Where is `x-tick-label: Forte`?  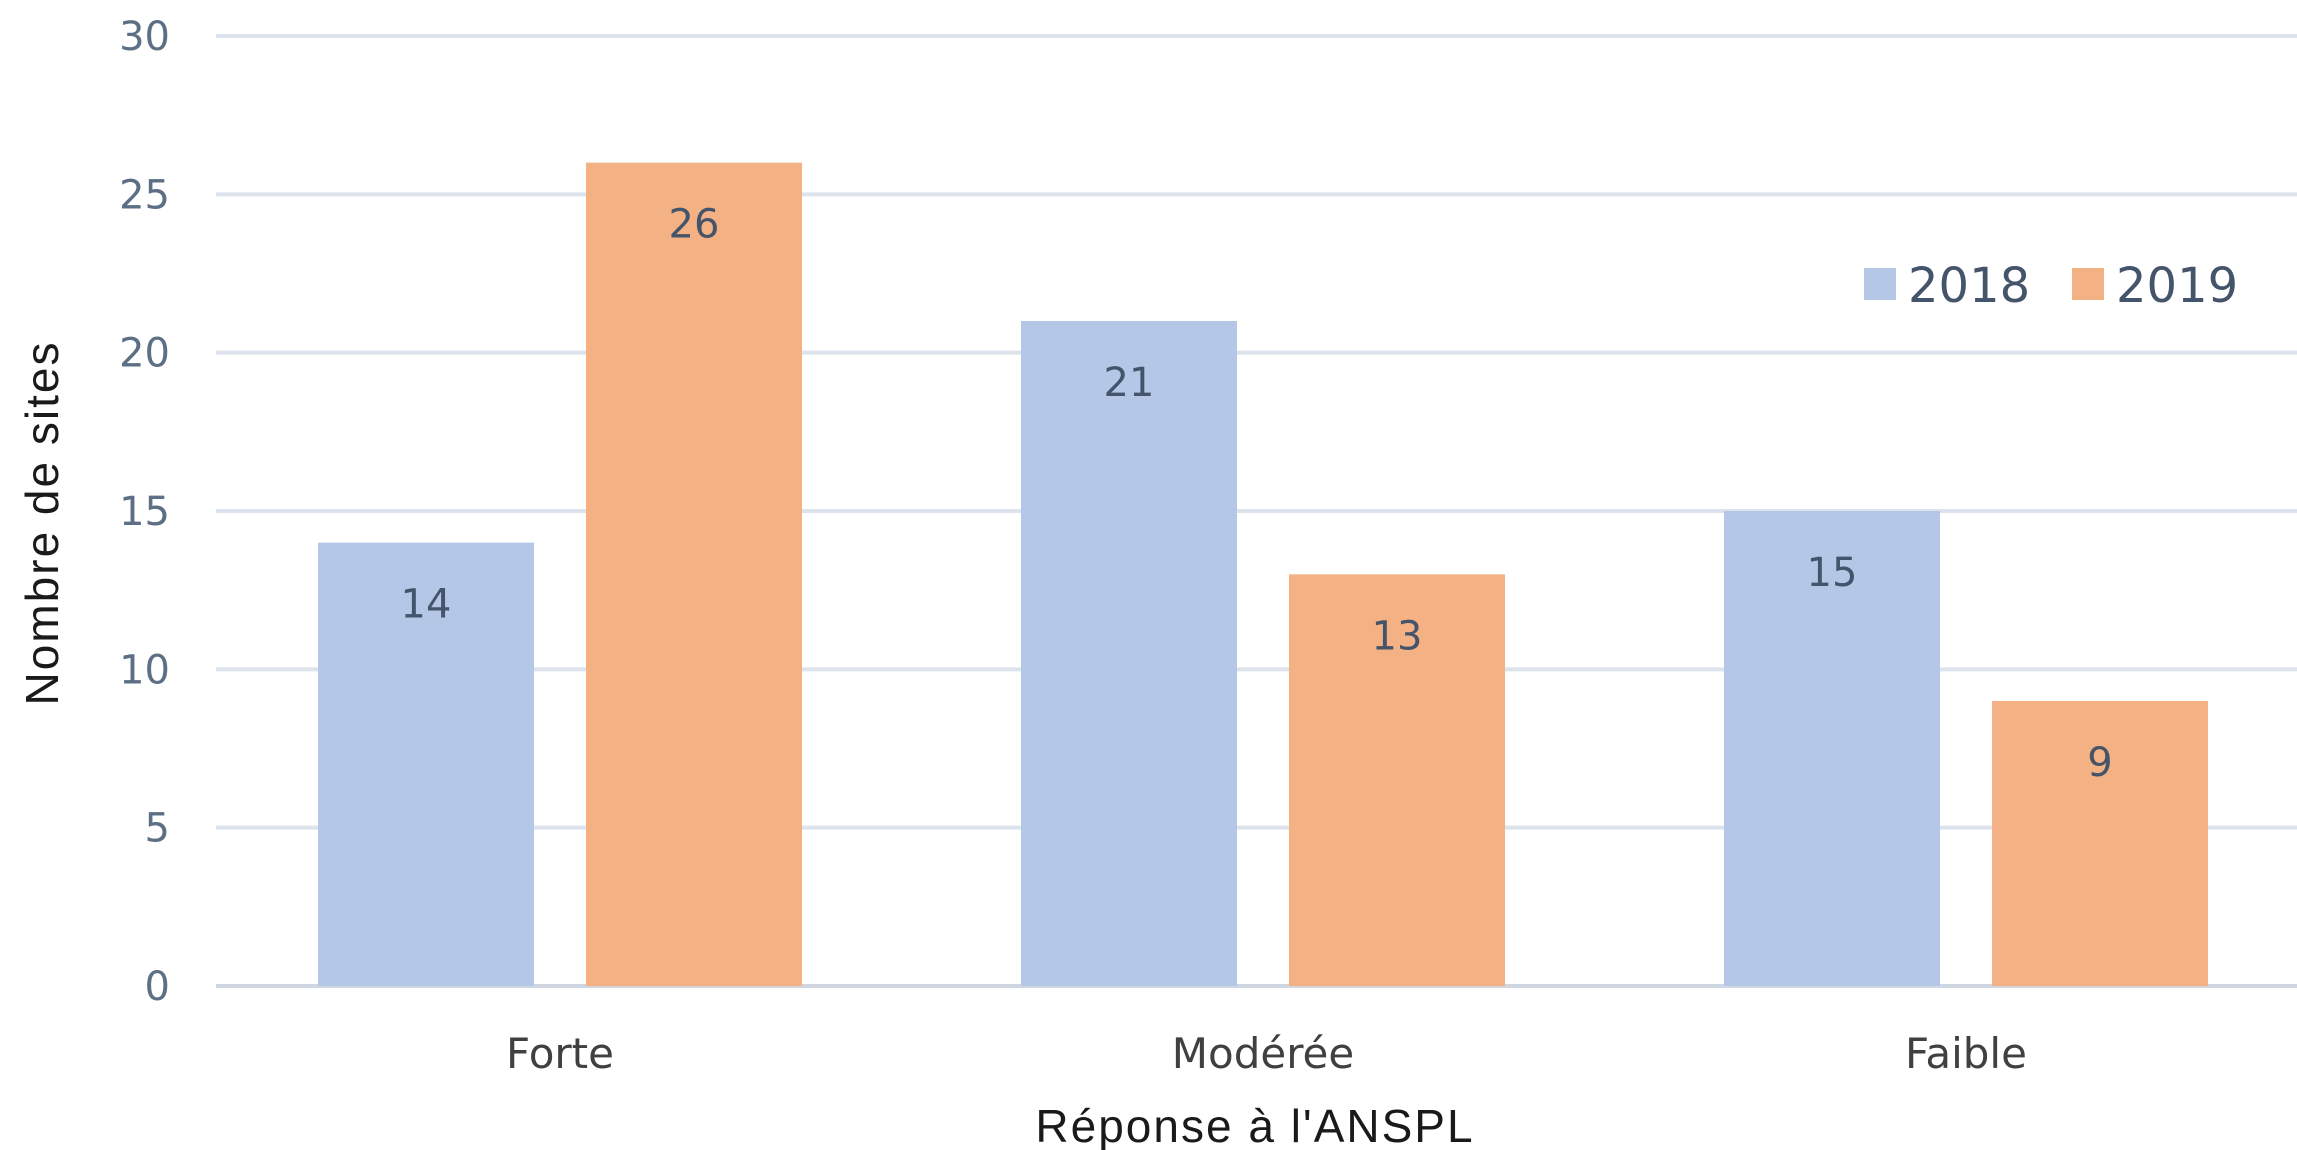 x-tick-label: Forte is located at coordinates (560, 1053).